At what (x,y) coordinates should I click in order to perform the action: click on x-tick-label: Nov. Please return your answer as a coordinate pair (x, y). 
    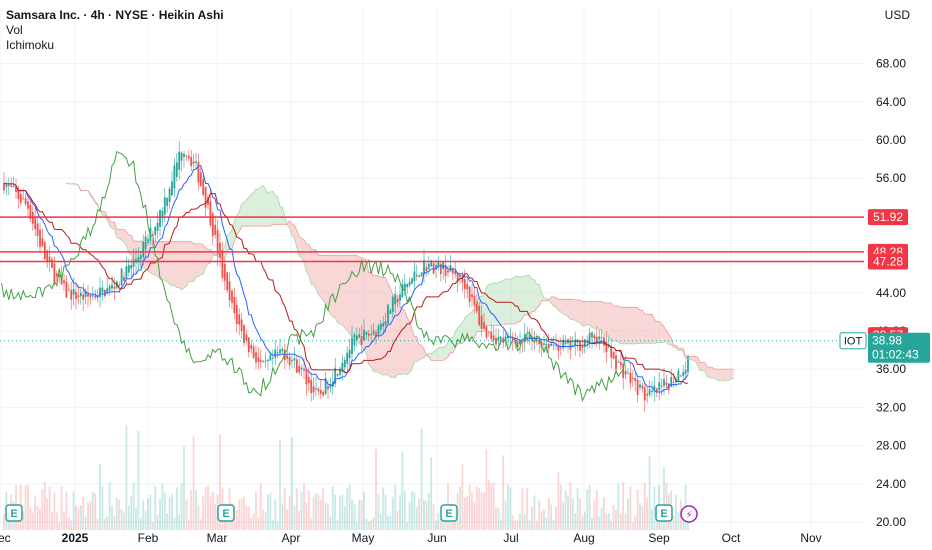
    Looking at the image, I should click on (810, 538).